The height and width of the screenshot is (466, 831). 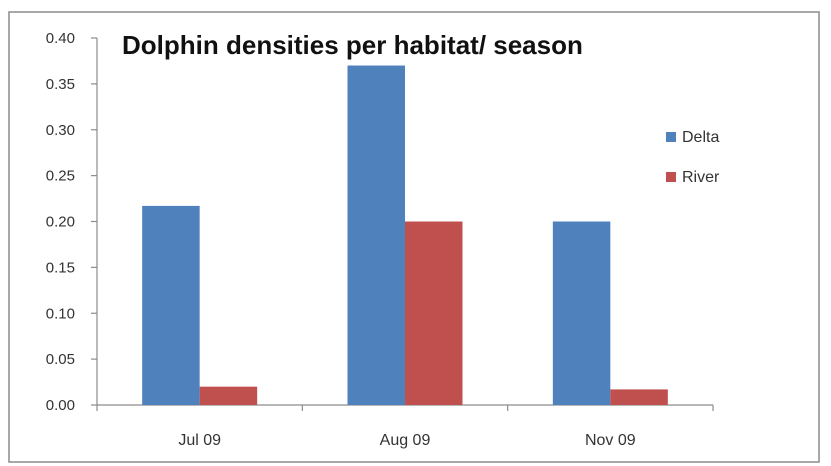 What do you see at coordinates (701, 177) in the screenshot?
I see `legend-label-river: River` at bounding box center [701, 177].